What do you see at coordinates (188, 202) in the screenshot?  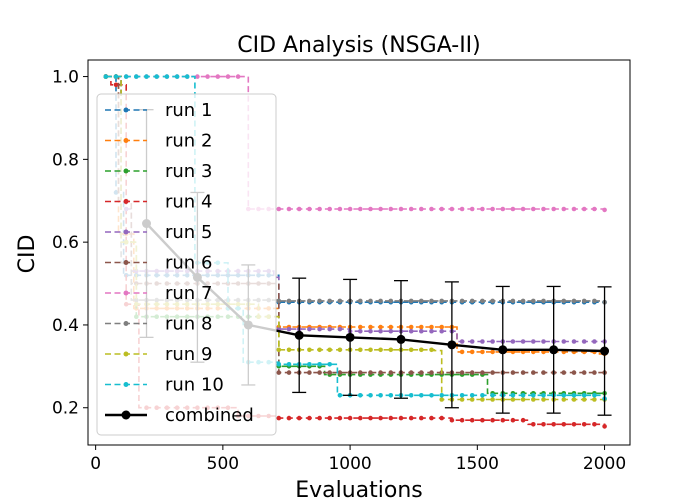 I see `legend-label: run 4` at bounding box center [188, 202].